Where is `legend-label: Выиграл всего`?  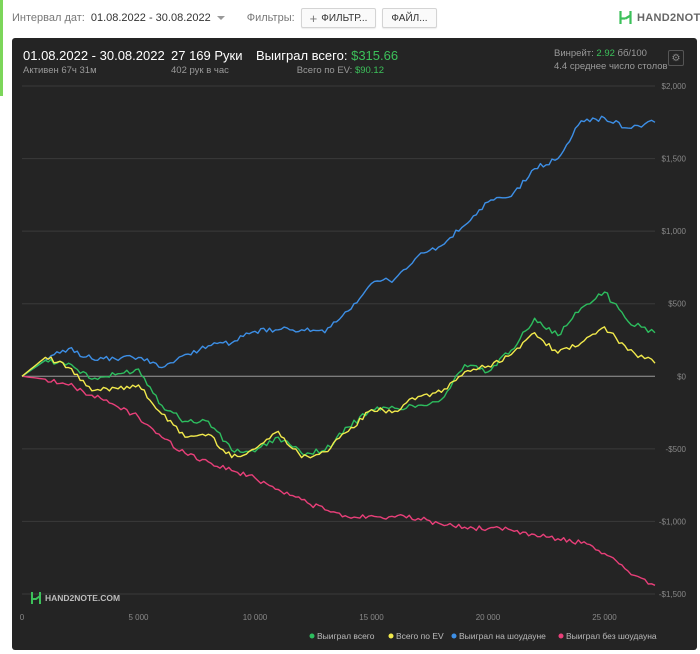 legend-label: Выиграл всего is located at coordinates (346, 636).